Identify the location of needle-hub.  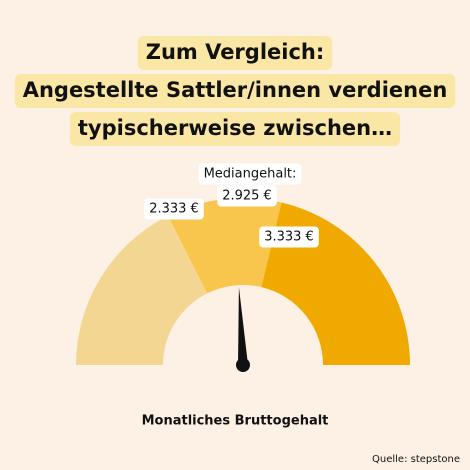
(243, 365).